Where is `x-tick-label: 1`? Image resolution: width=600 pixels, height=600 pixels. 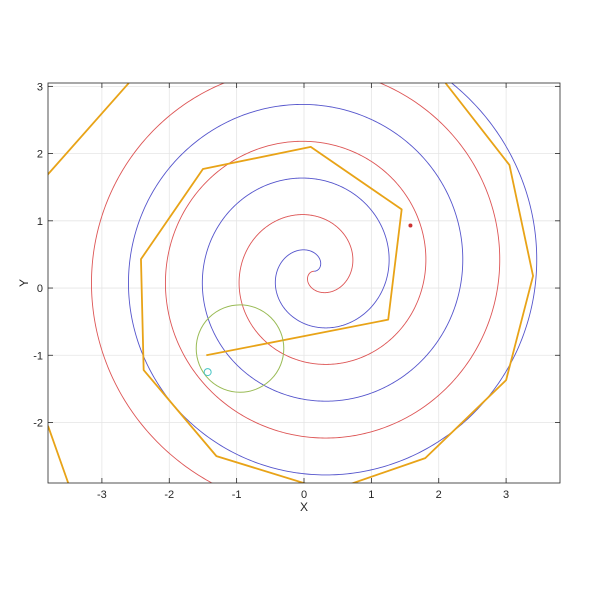
x-tick-label: 1 is located at coordinates (371, 495).